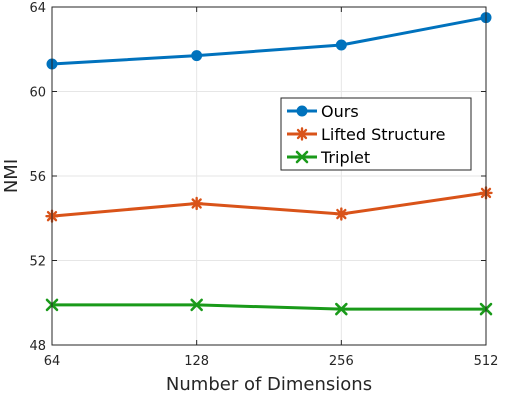 This screenshot has height=400, width=508. I want to click on y-tick-label: 48, so click(37, 346).